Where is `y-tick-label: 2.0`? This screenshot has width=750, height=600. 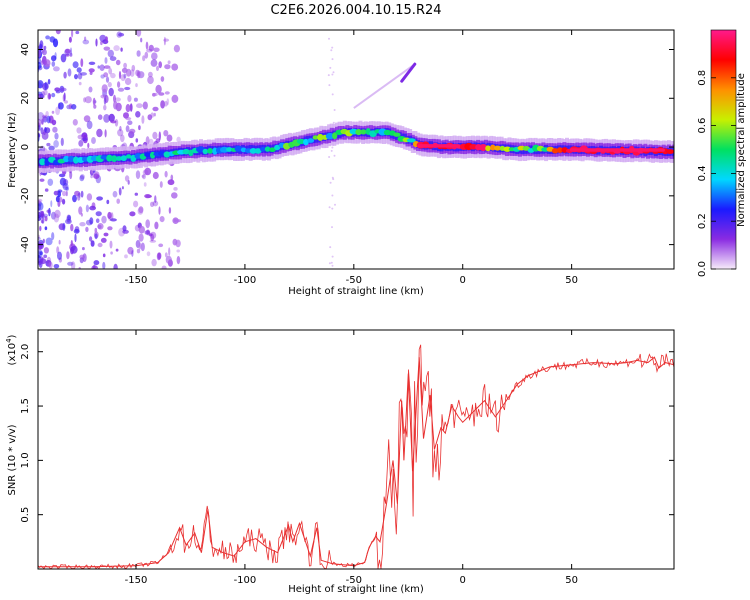 y-tick-label: 2.0 is located at coordinates (25, 352).